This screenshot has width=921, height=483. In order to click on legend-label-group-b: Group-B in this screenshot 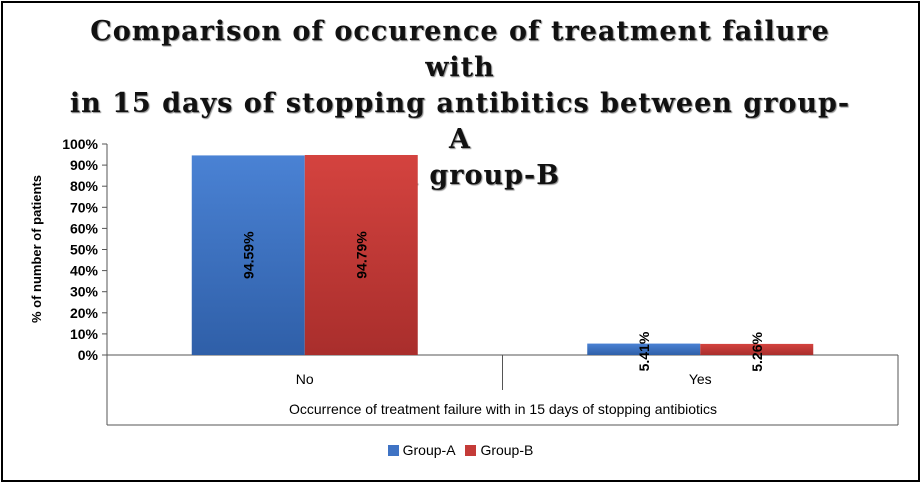, I will do `click(507, 450)`.